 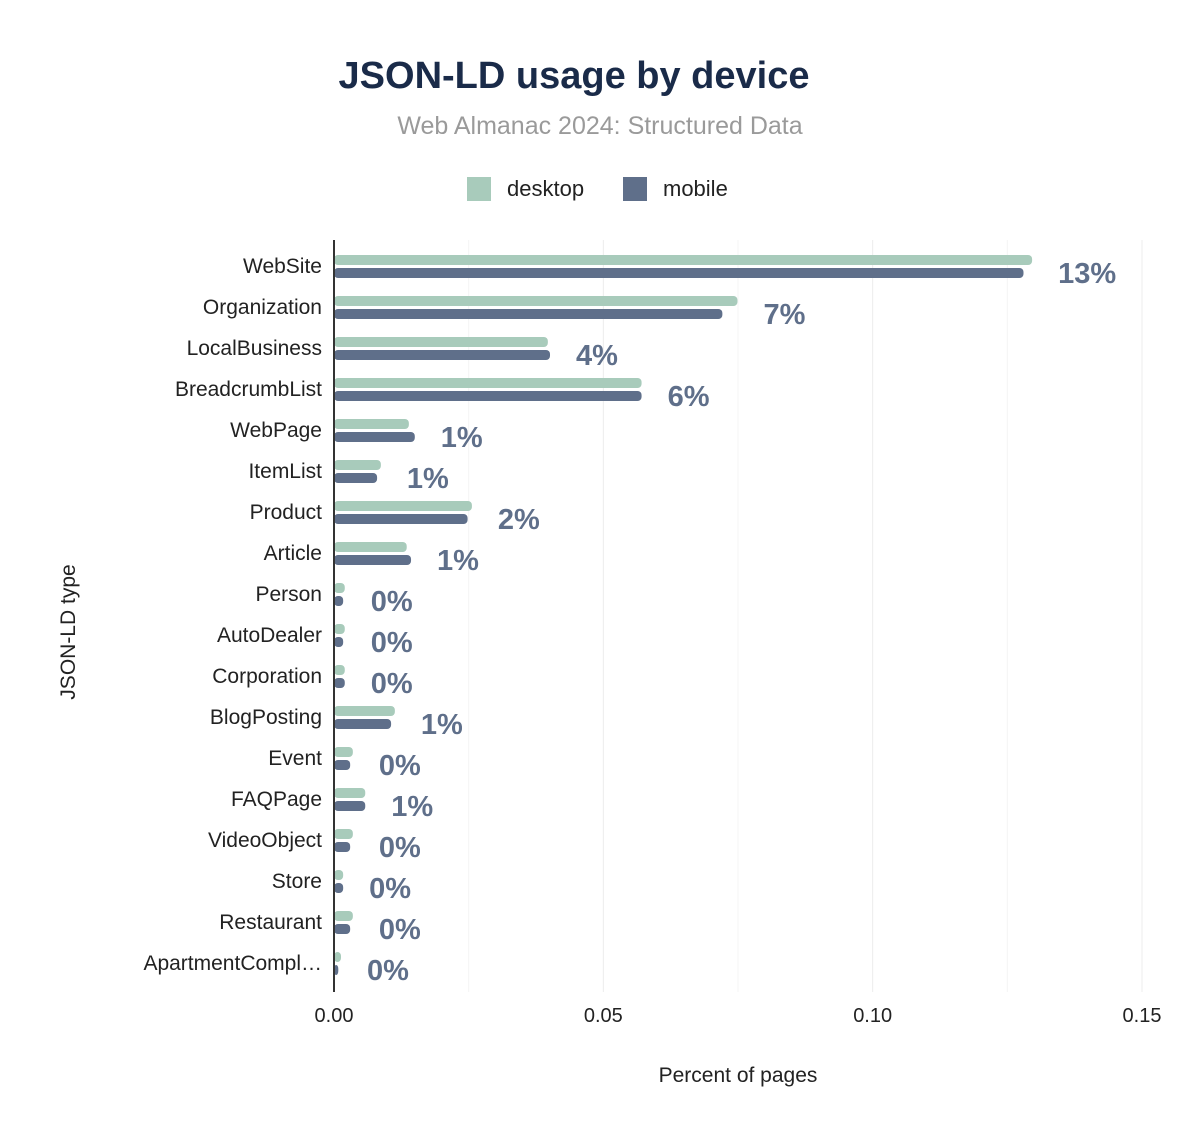 I want to click on y-tick-label: Event, so click(x=295, y=758).